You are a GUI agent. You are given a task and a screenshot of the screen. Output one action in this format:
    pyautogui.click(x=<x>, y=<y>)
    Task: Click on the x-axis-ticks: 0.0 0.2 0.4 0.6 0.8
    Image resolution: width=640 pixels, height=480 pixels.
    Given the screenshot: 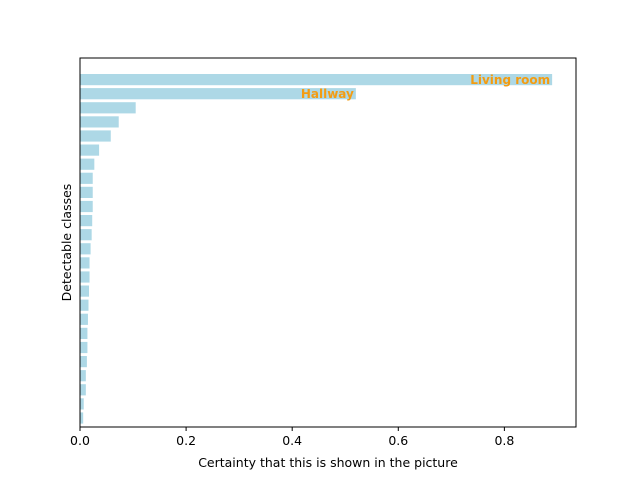 What is the action you would take?
    pyautogui.click(x=292, y=437)
    